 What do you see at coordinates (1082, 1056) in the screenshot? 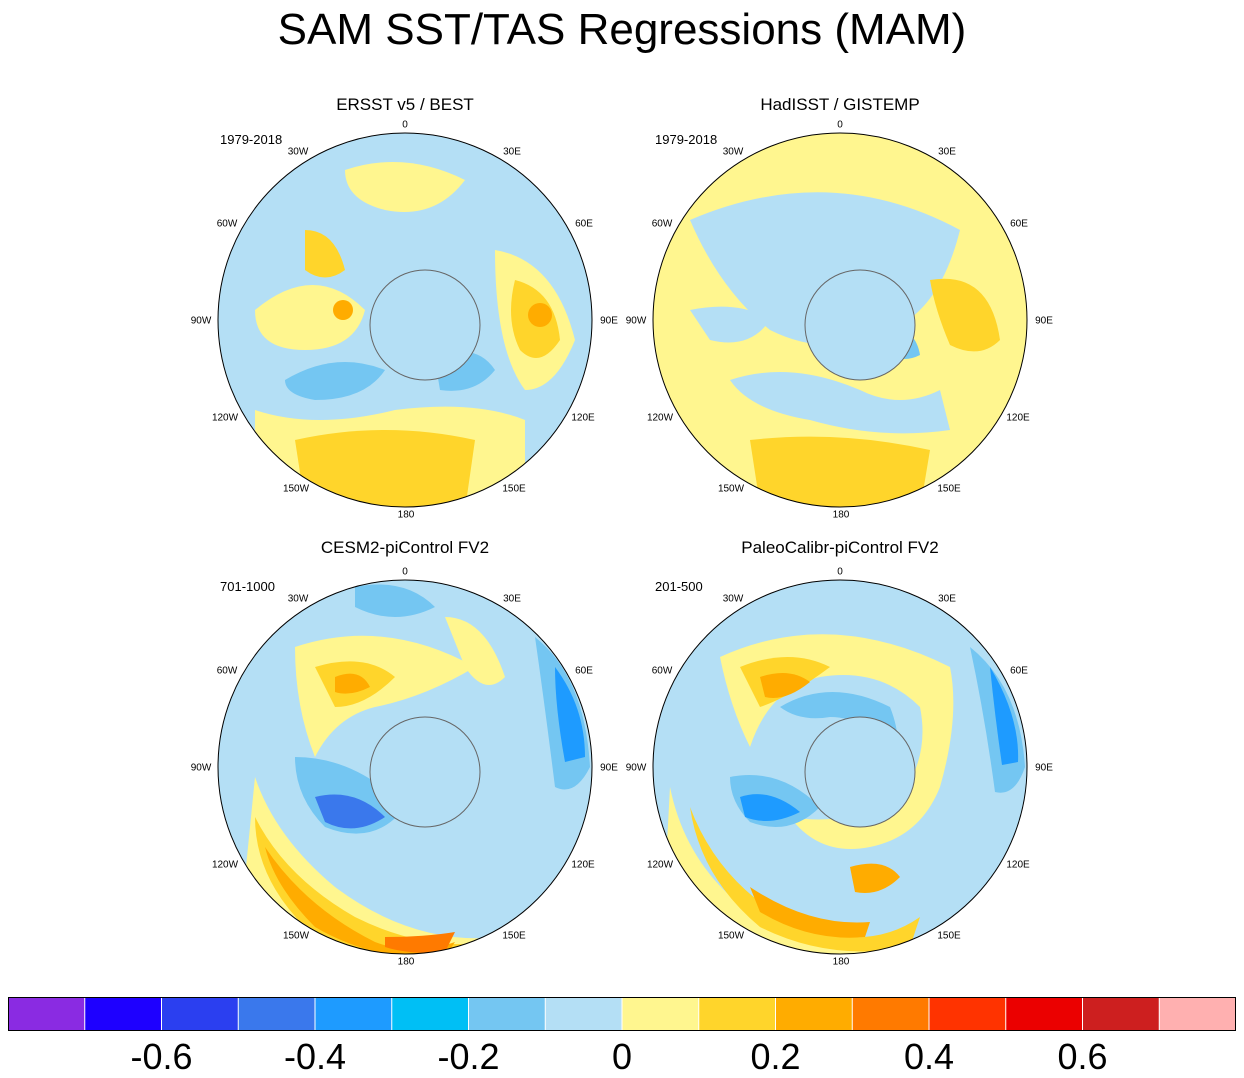
I see `colorbar-tick-label: 0.6` at bounding box center [1082, 1056].